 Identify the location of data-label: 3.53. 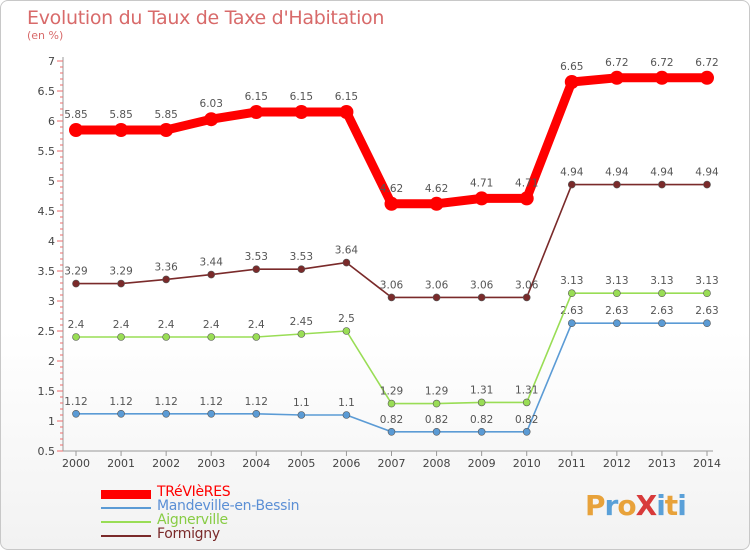
(256, 257).